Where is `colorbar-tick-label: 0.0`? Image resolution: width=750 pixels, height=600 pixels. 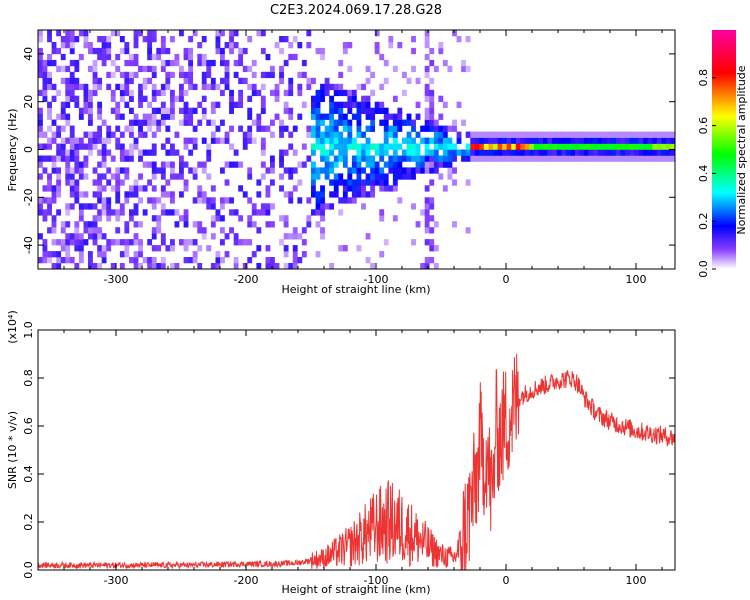
colorbar-tick-label: 0.0 is located at coordinates (703, 269).